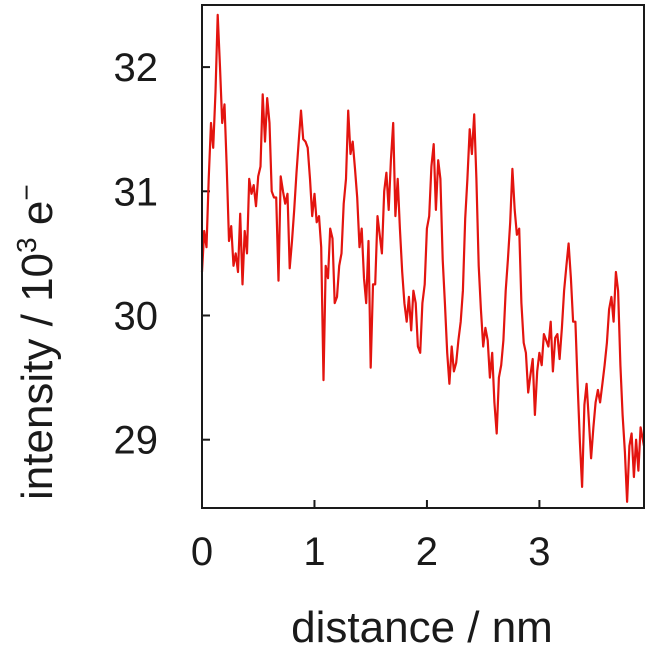 Image resolution: width=650 pixels, height=656 pixels. I want to click on y-tick-label: 29, so click(136, 441).